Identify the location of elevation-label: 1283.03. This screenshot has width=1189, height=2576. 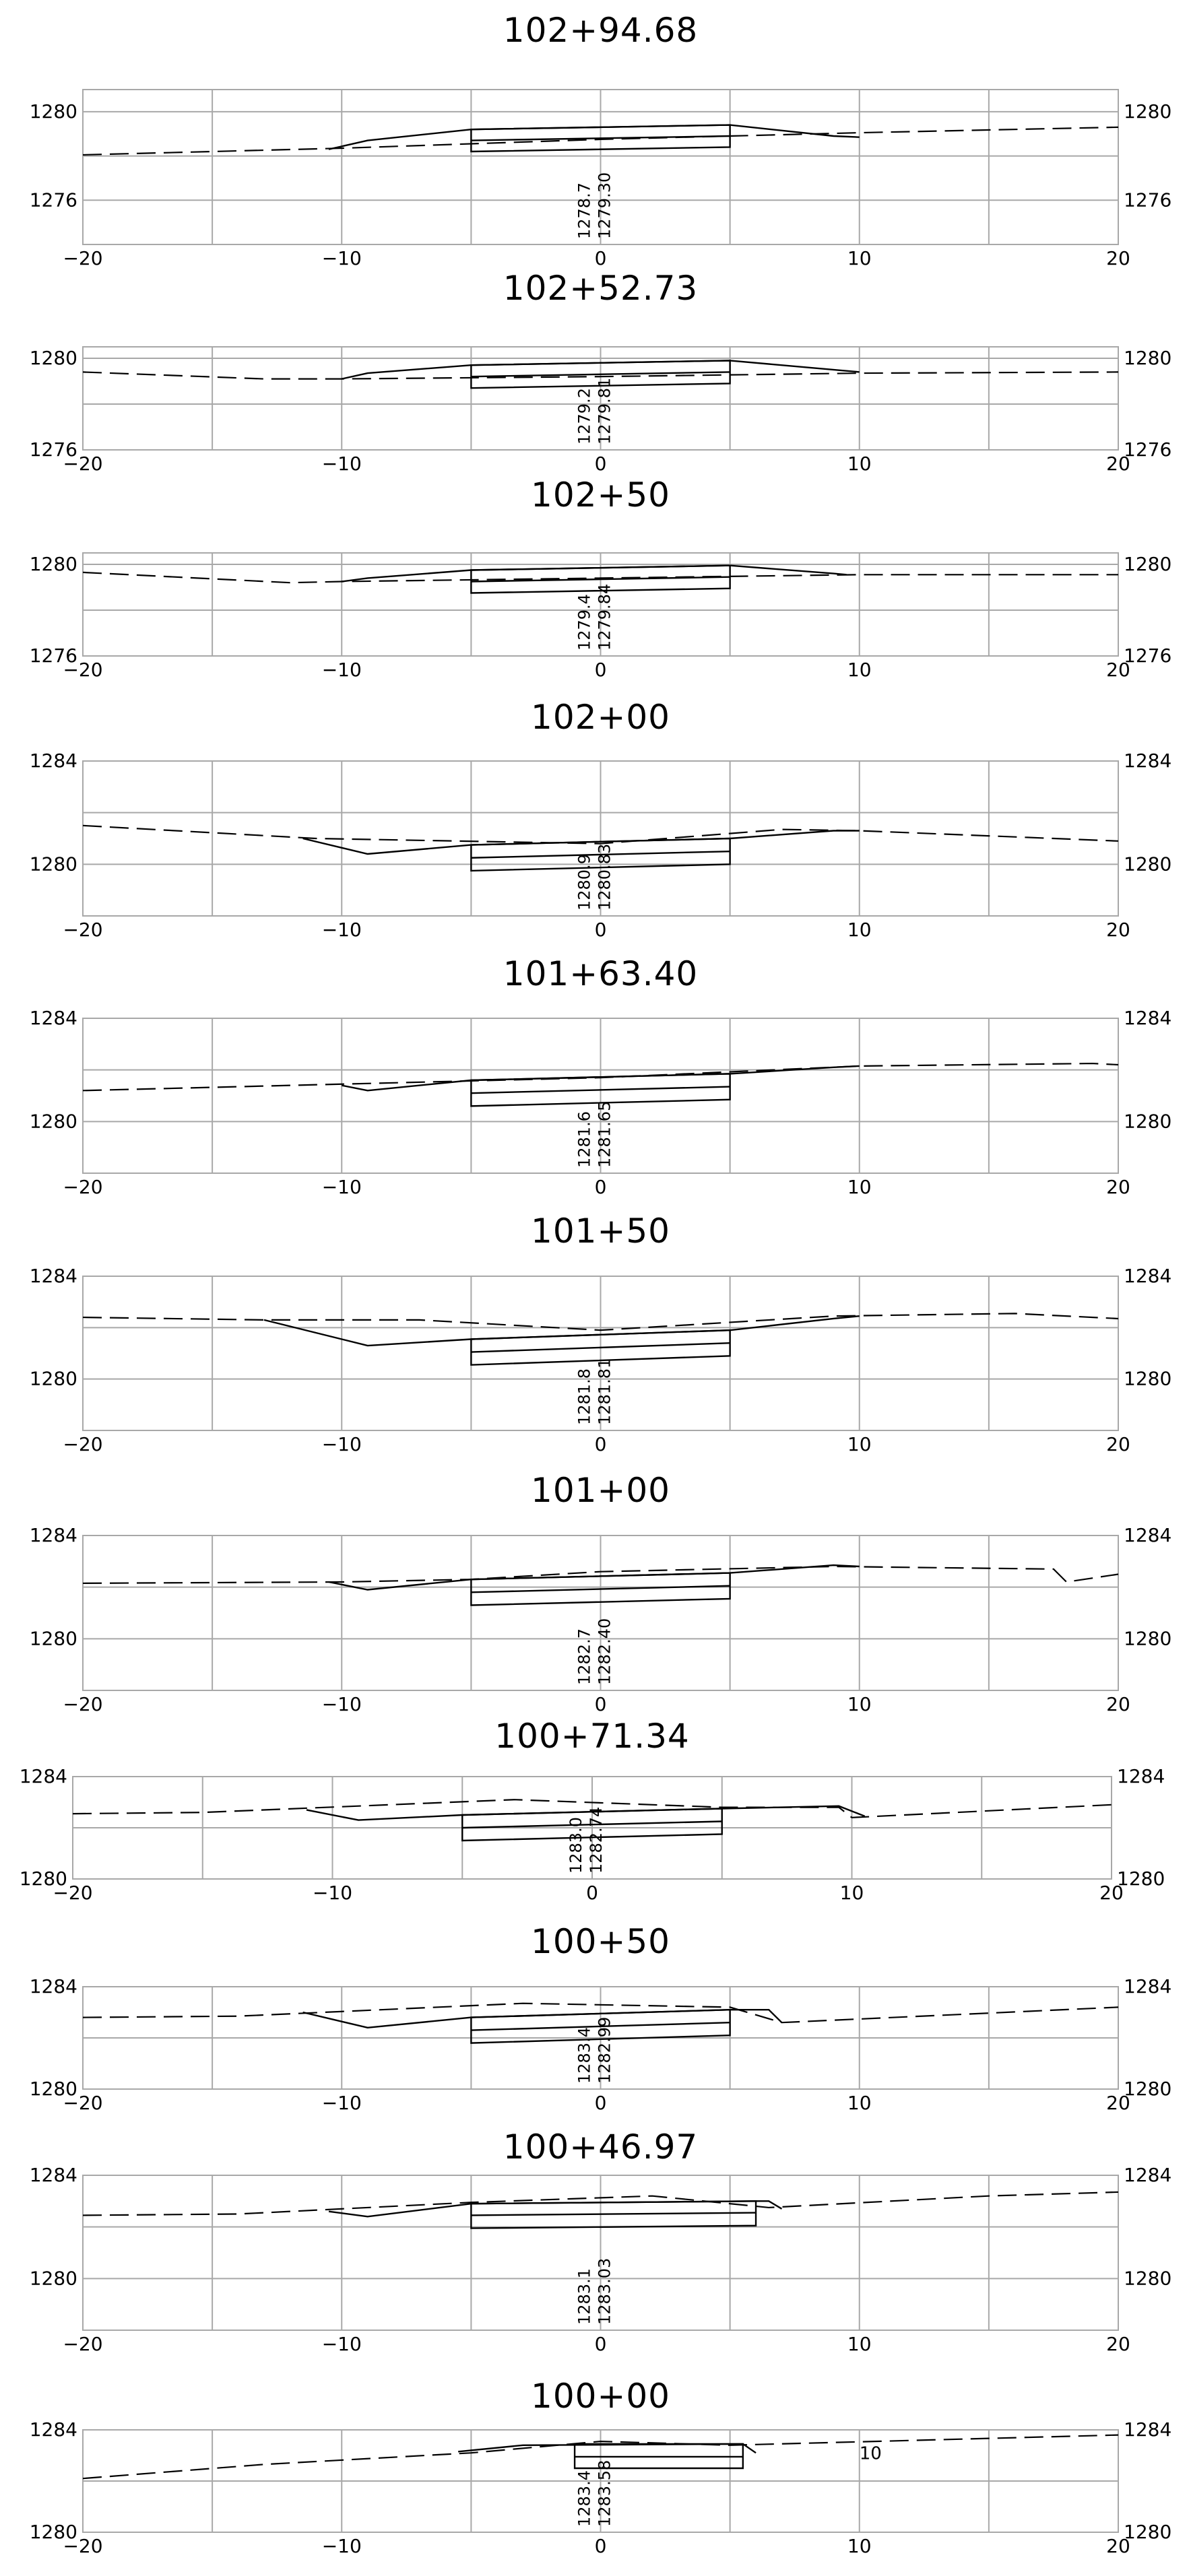
(605, 2291).